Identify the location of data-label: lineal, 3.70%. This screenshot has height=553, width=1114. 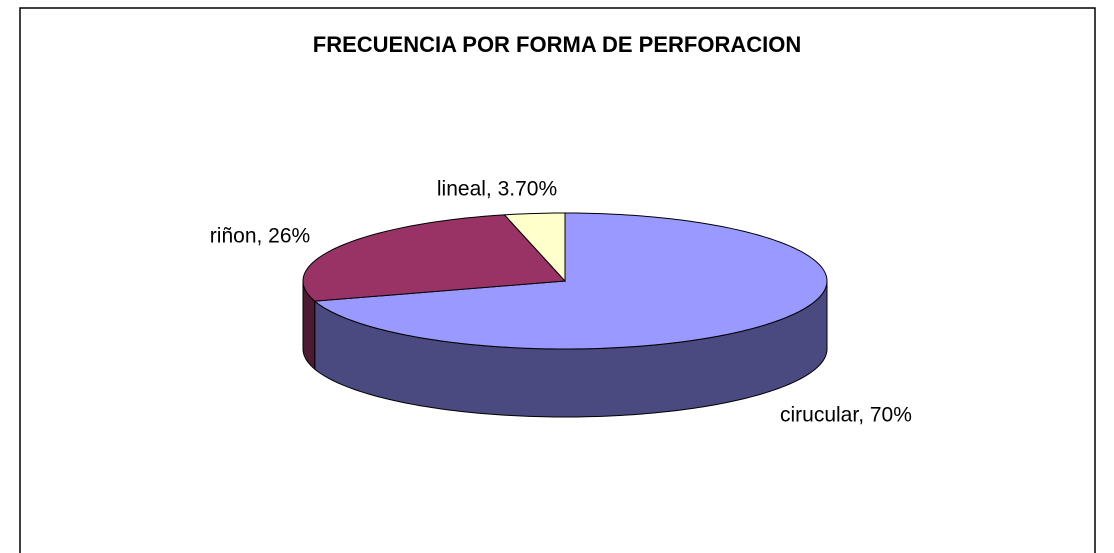
(497, 189).